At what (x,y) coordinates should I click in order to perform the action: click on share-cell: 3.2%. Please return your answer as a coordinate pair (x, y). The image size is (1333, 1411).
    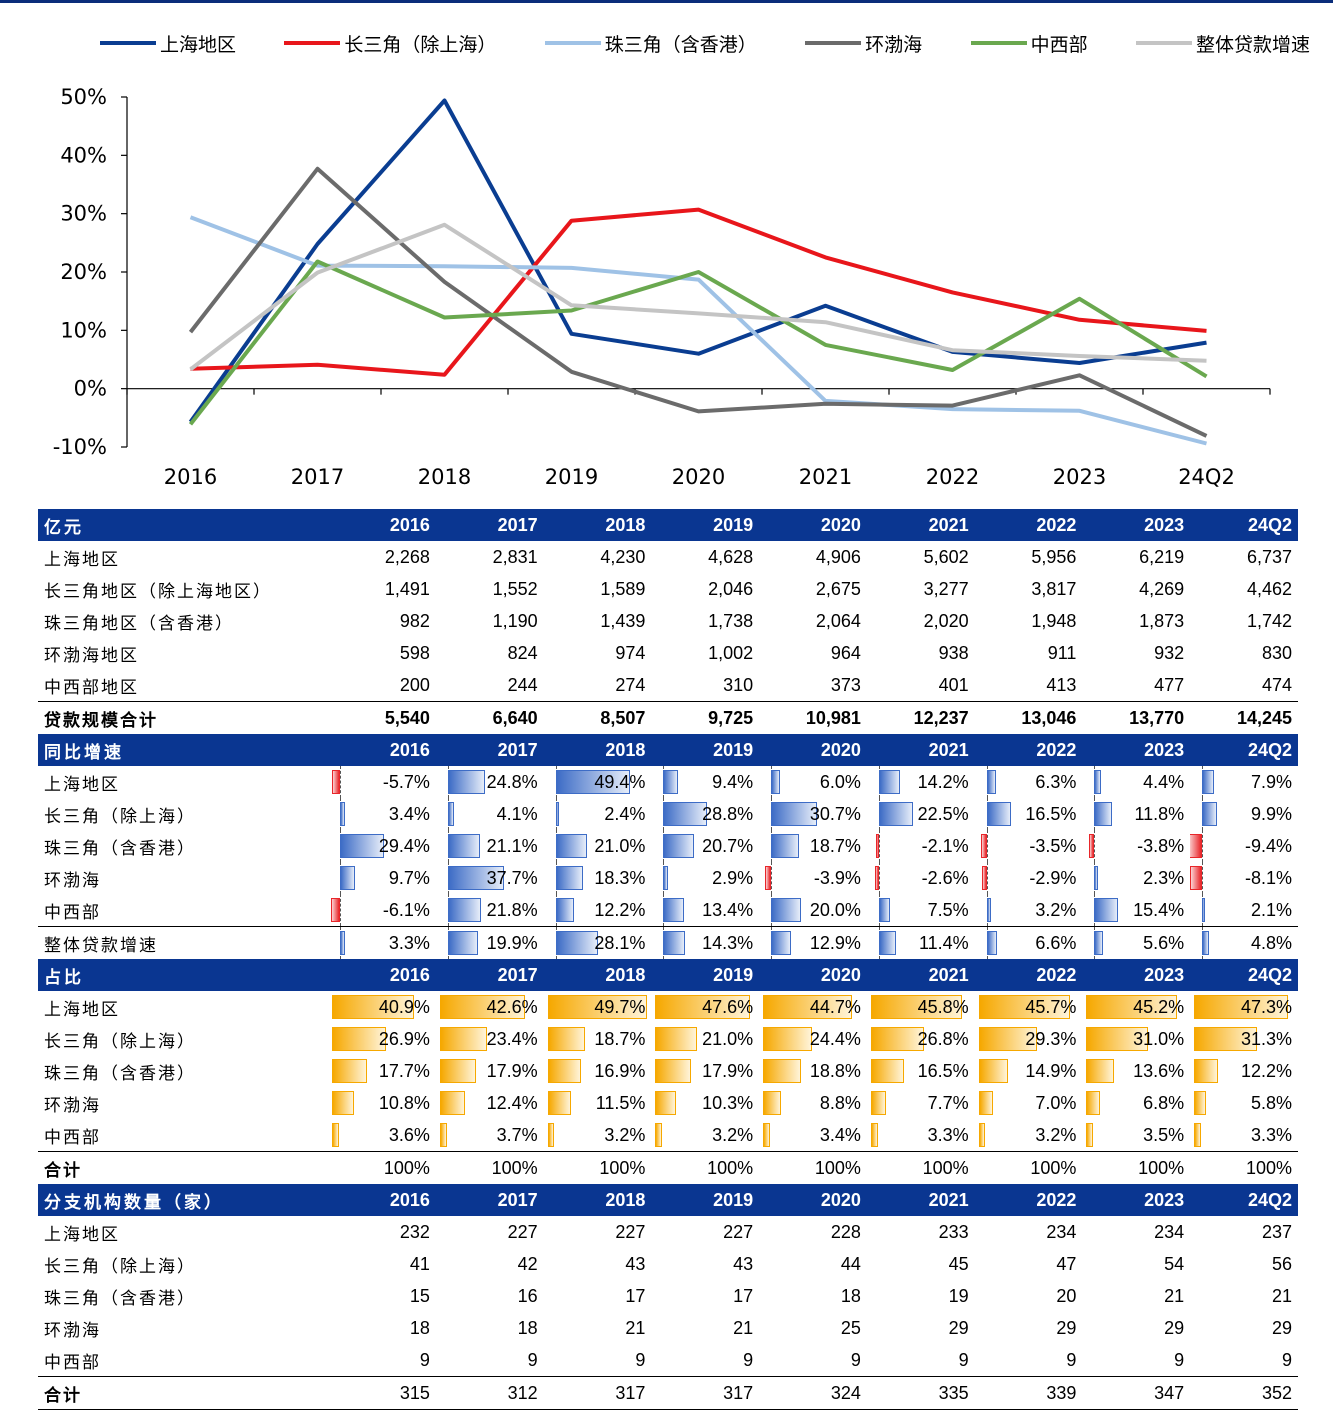
    Looking at the image, I should click on (1029, 1135).